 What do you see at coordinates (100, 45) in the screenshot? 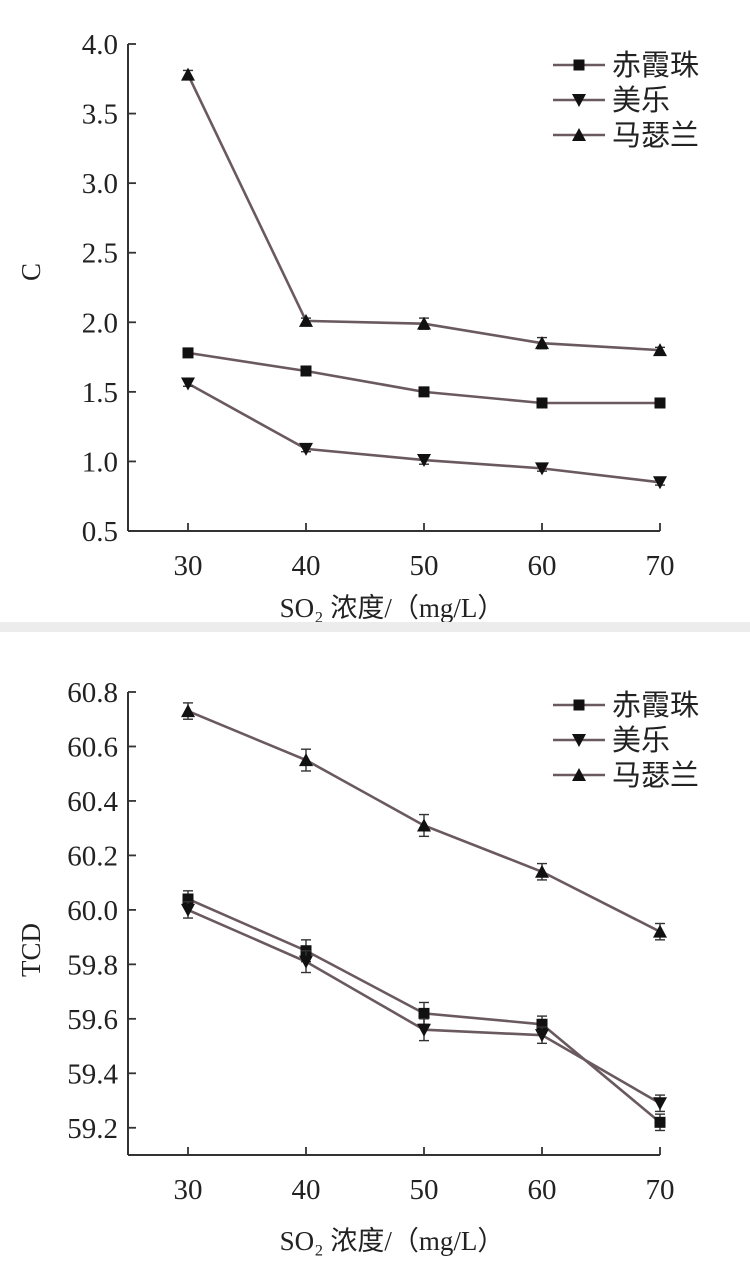
I see `y-tick-label: 4.0` at bounding box center [100, 45].